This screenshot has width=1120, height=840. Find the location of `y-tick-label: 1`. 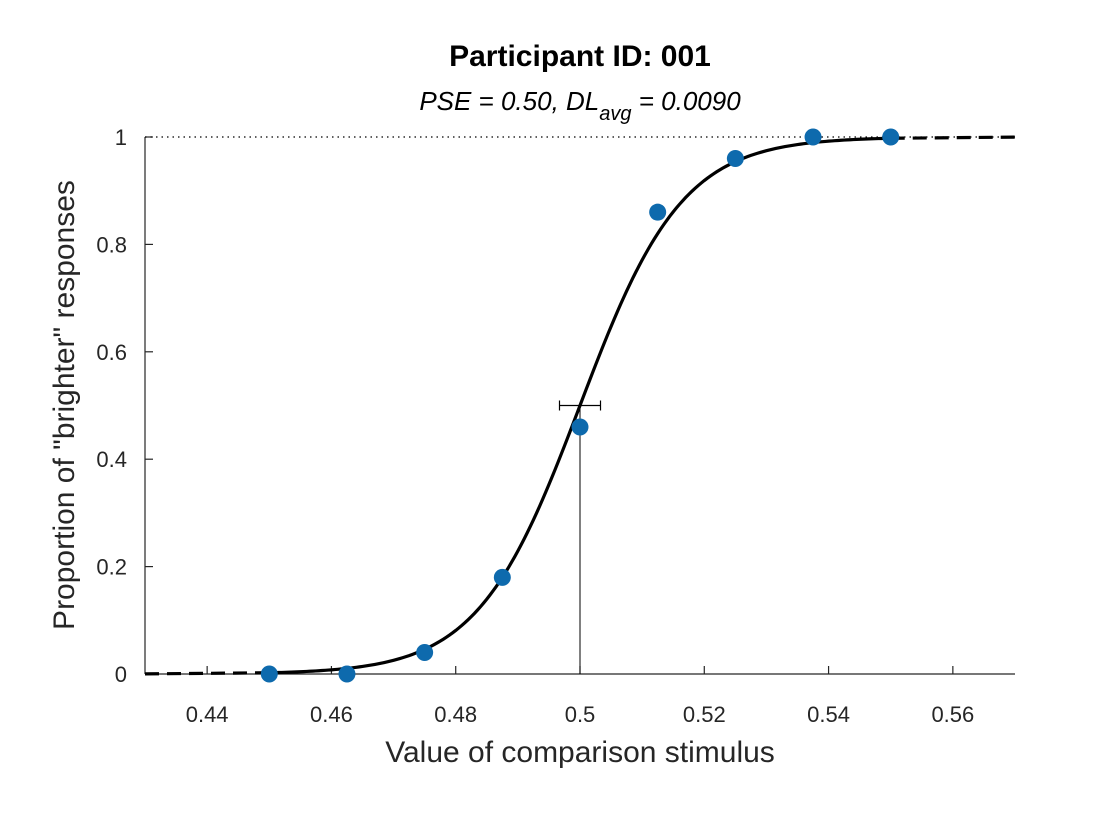

y-tick-label: 1 is located at coordinates (121, 137).